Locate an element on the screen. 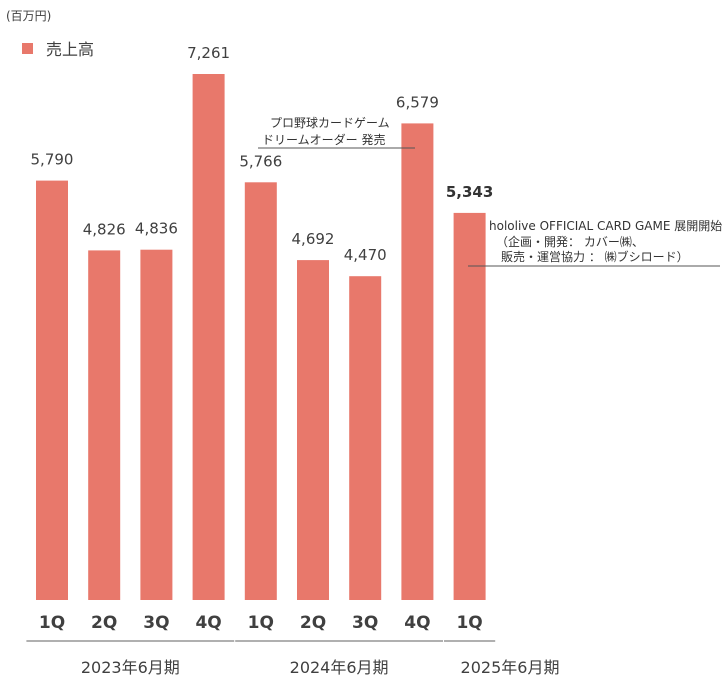  value-label: 5,790 is located at coordinates (52, 160).